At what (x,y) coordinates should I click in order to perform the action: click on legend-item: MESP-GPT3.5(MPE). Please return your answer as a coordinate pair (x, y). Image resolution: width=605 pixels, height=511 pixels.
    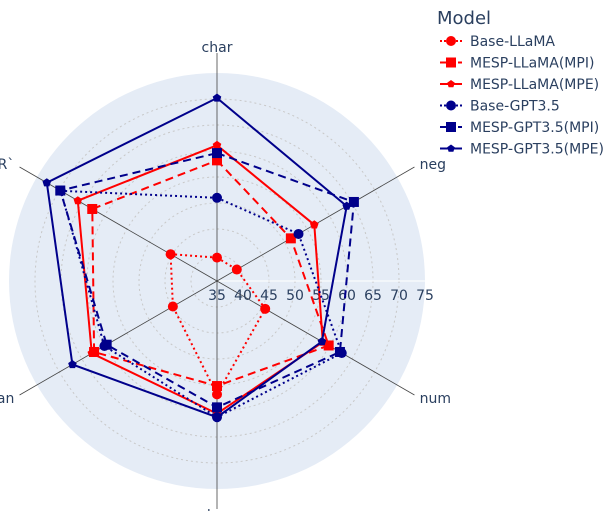
    Looking at the image, I should click on (522, 150).